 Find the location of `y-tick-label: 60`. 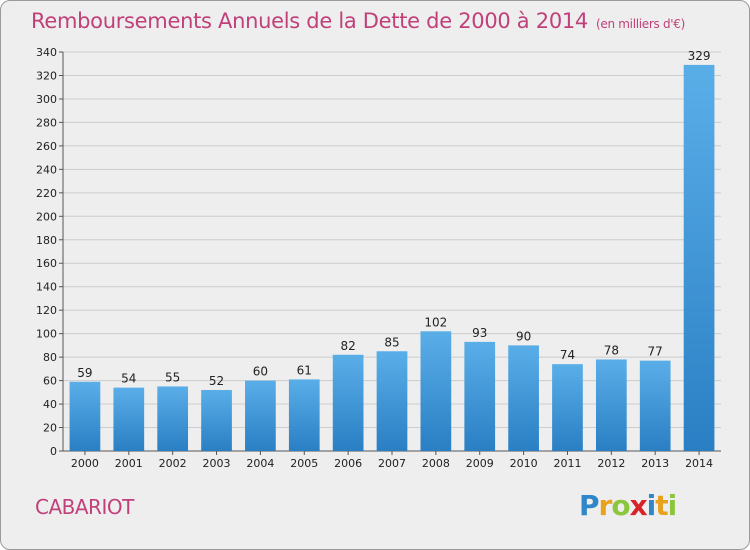

y-tick-label: 60 is located at coordinates (50, 381).